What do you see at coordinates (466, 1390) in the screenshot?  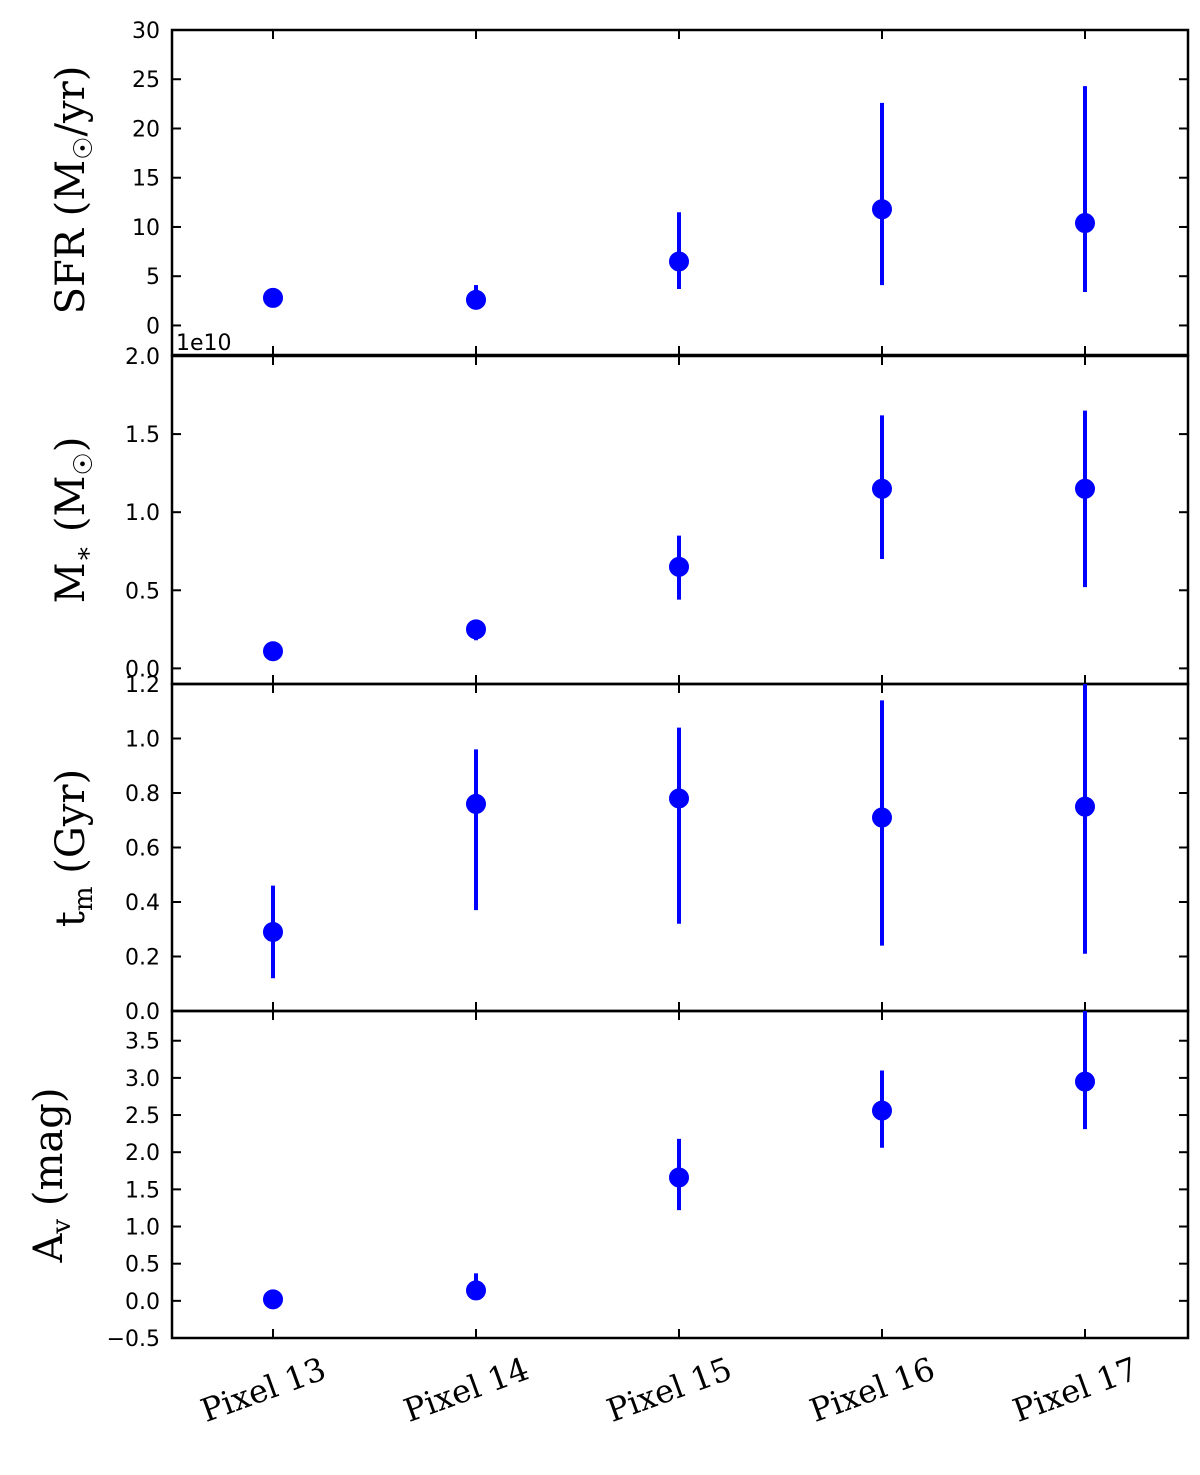 I see `x-category-label: Pixel 14` at bounding box center [466, 1390].